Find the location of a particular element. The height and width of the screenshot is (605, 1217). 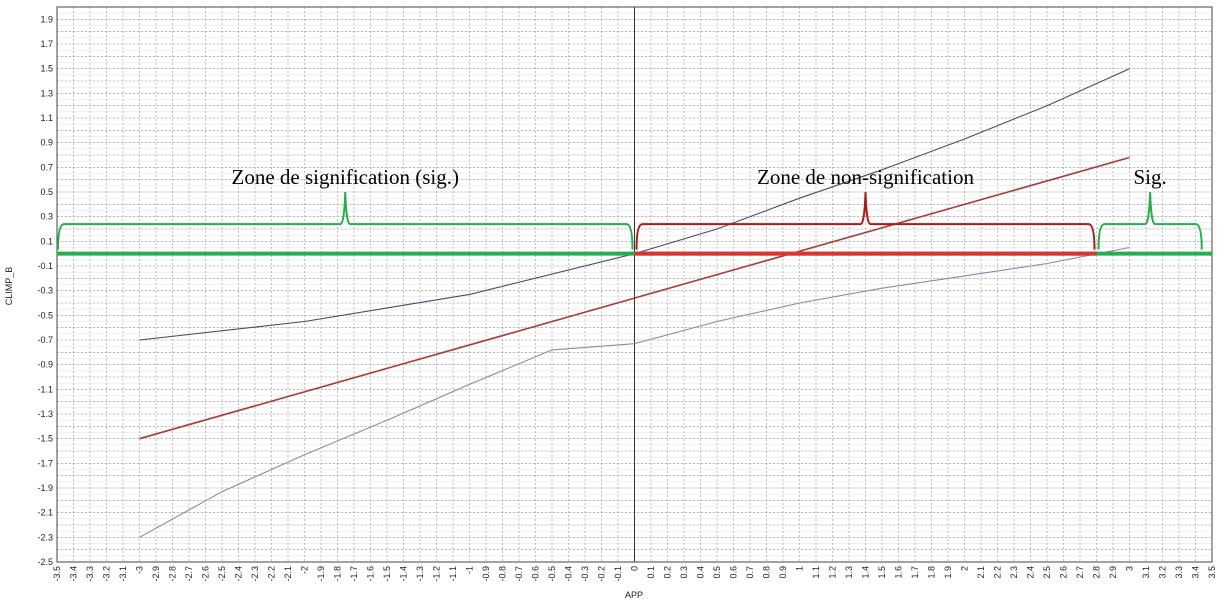

y-tick-label: -0.5 is located at coordinates (45, 315).